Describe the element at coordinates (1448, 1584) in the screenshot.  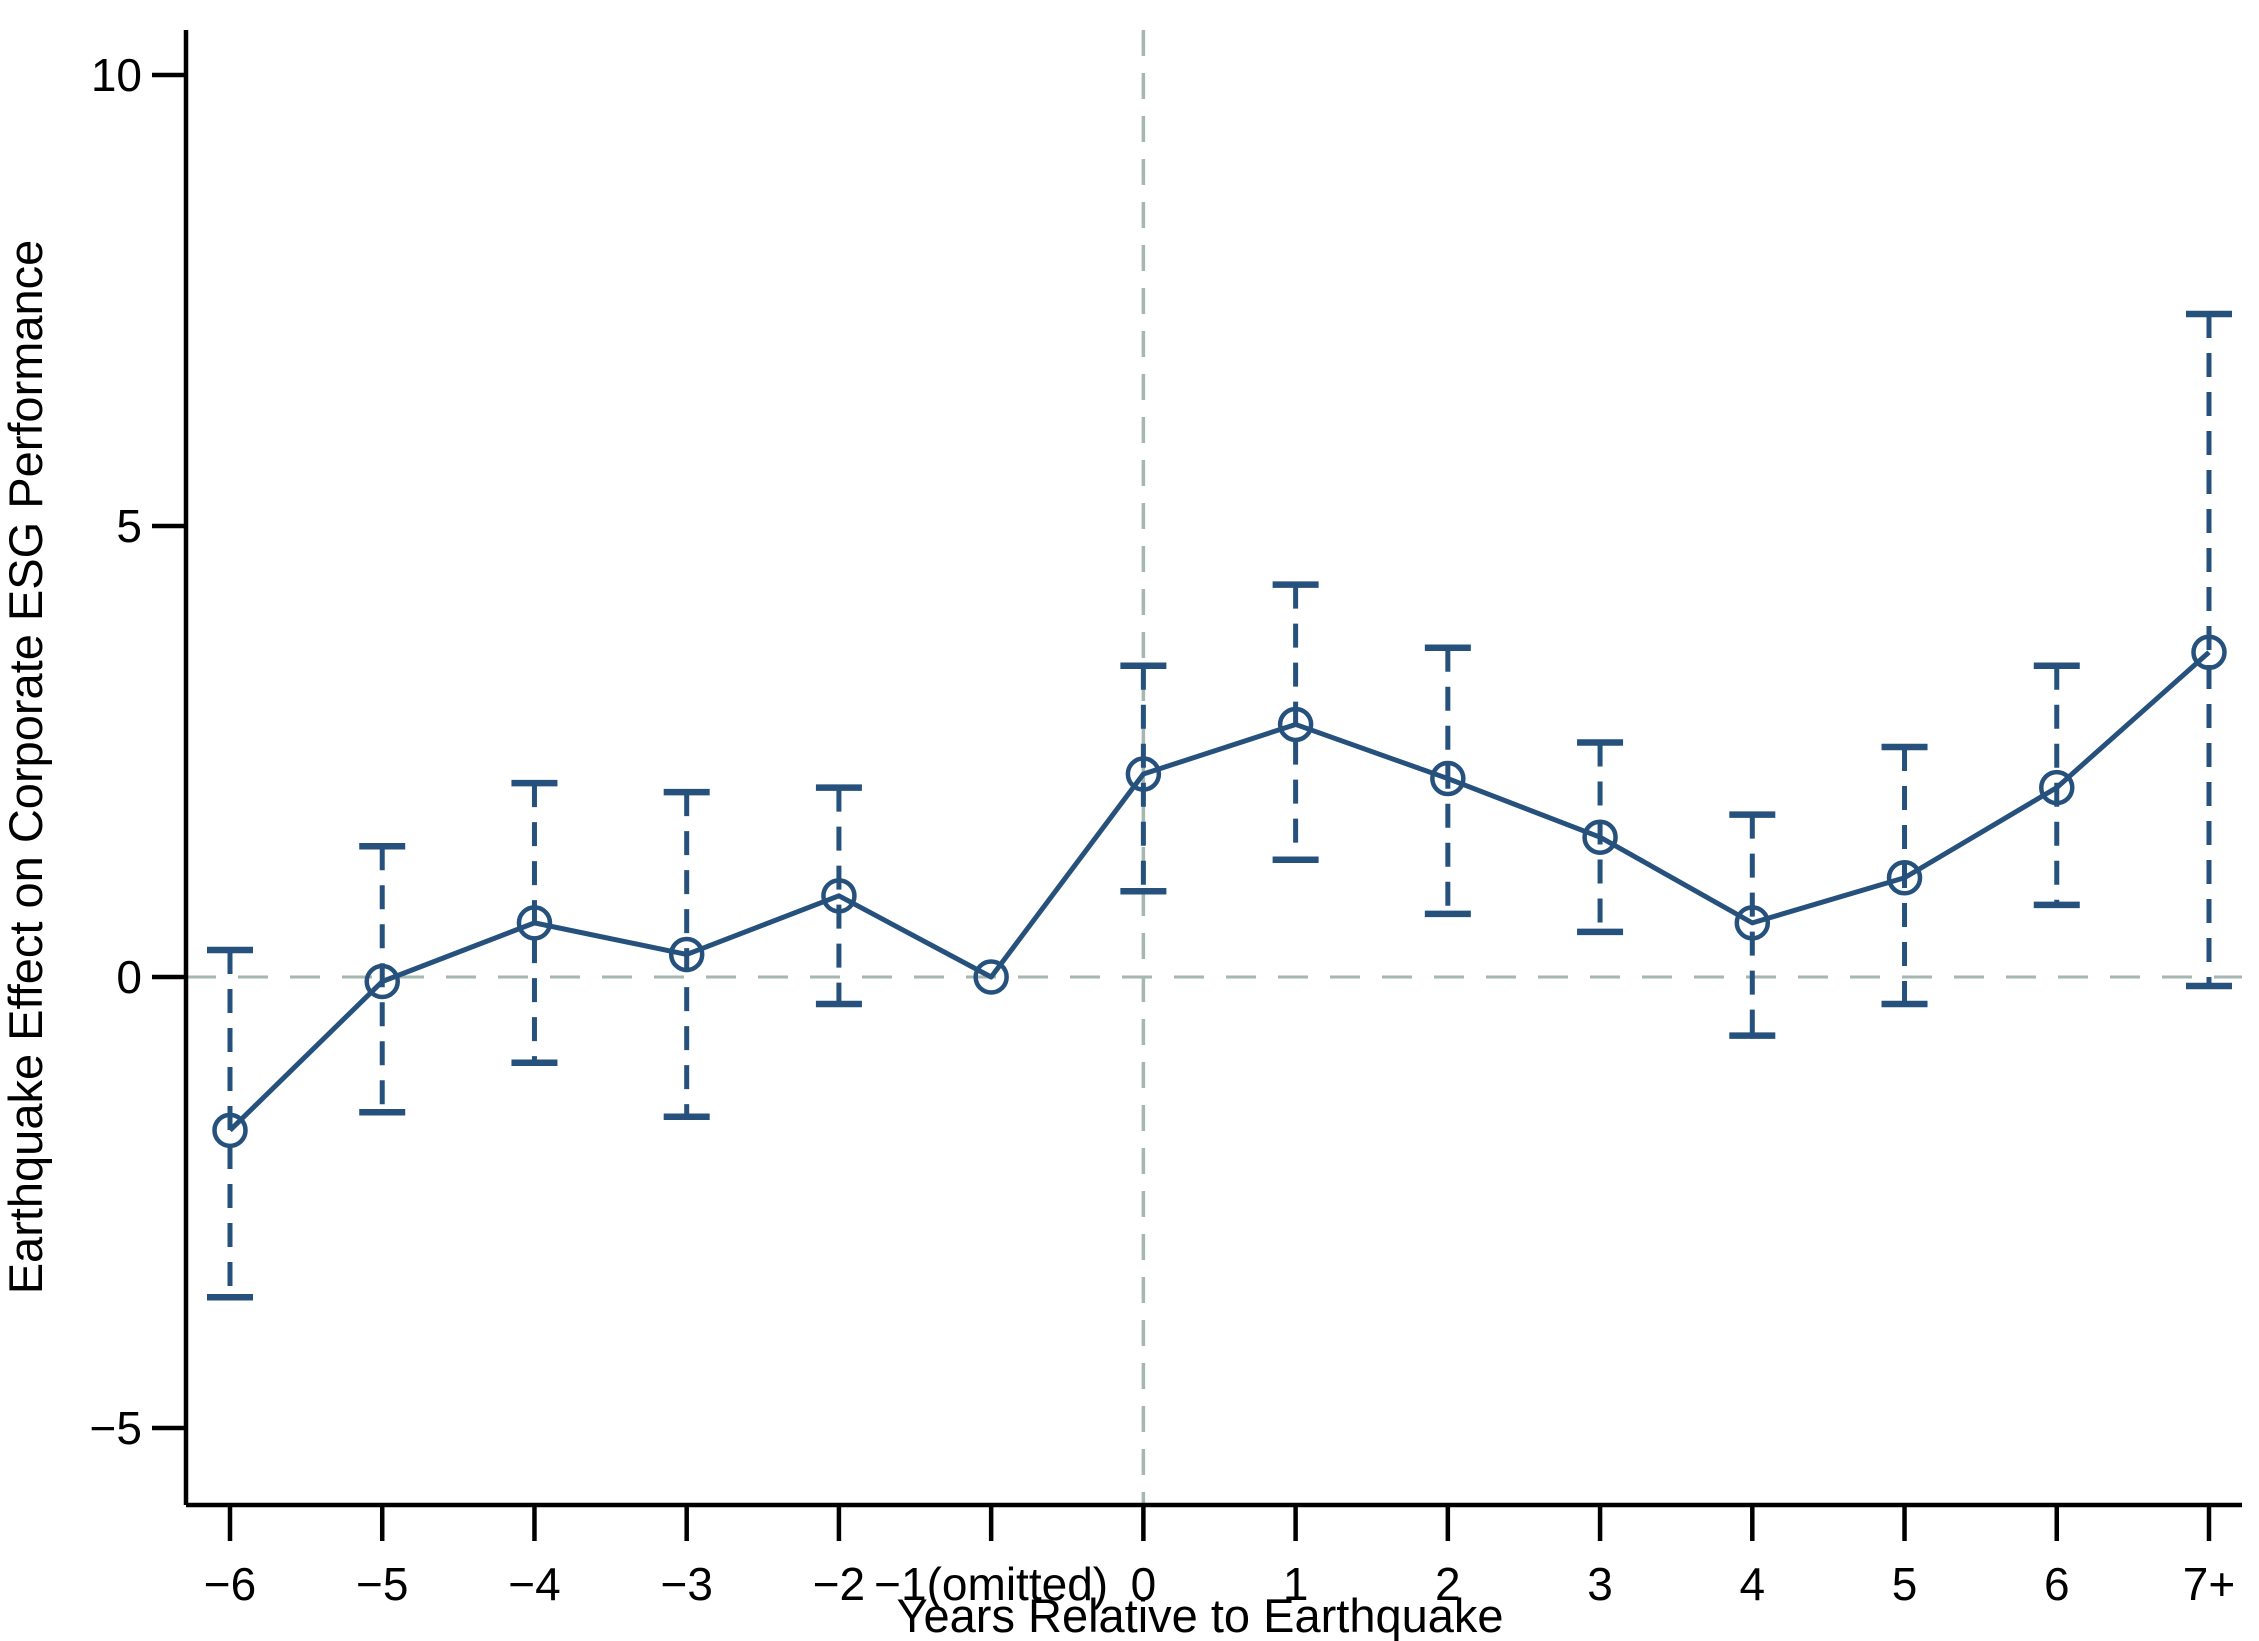
I see `x-tick-label: 2` at that location.